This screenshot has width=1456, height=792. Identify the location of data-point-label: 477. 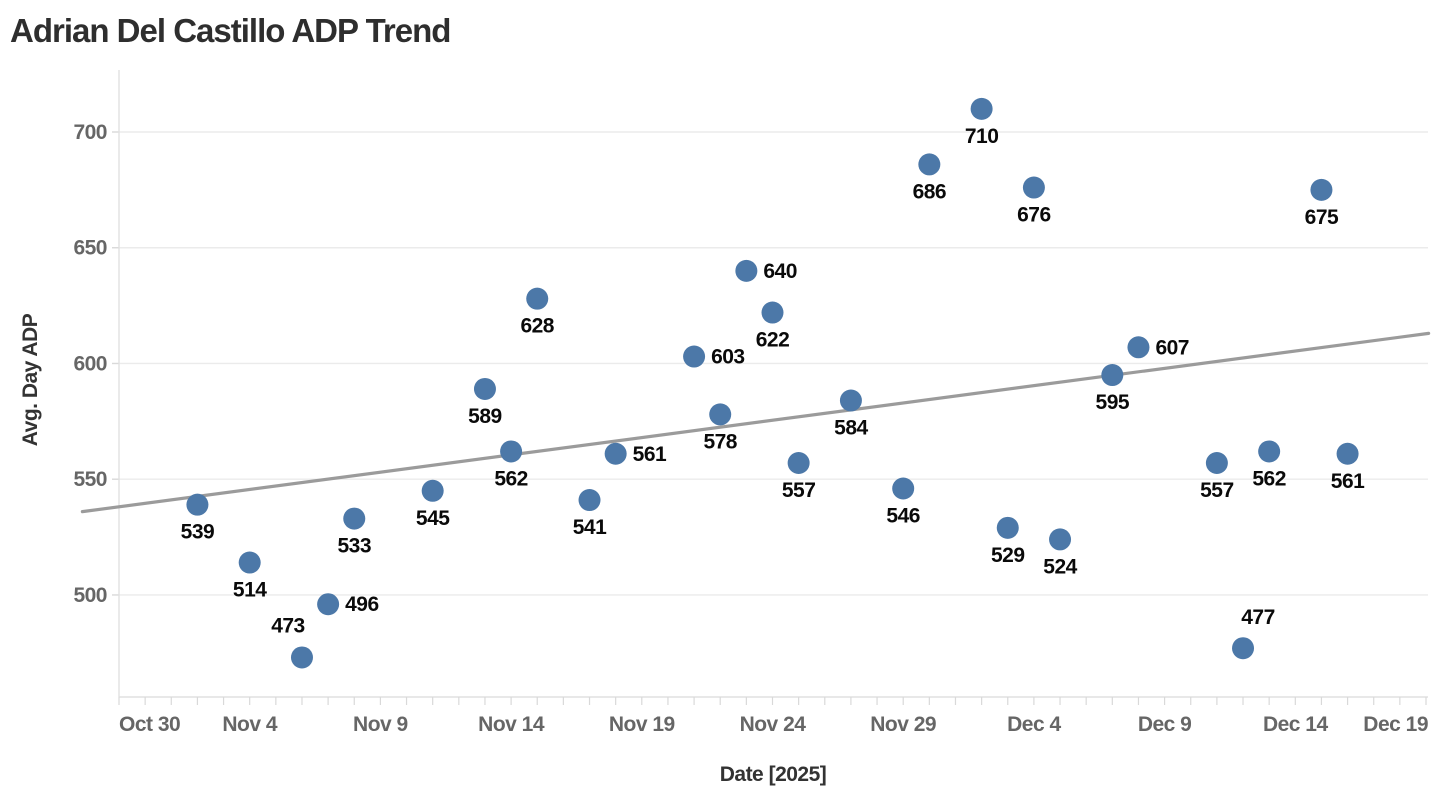
(1258, 617).